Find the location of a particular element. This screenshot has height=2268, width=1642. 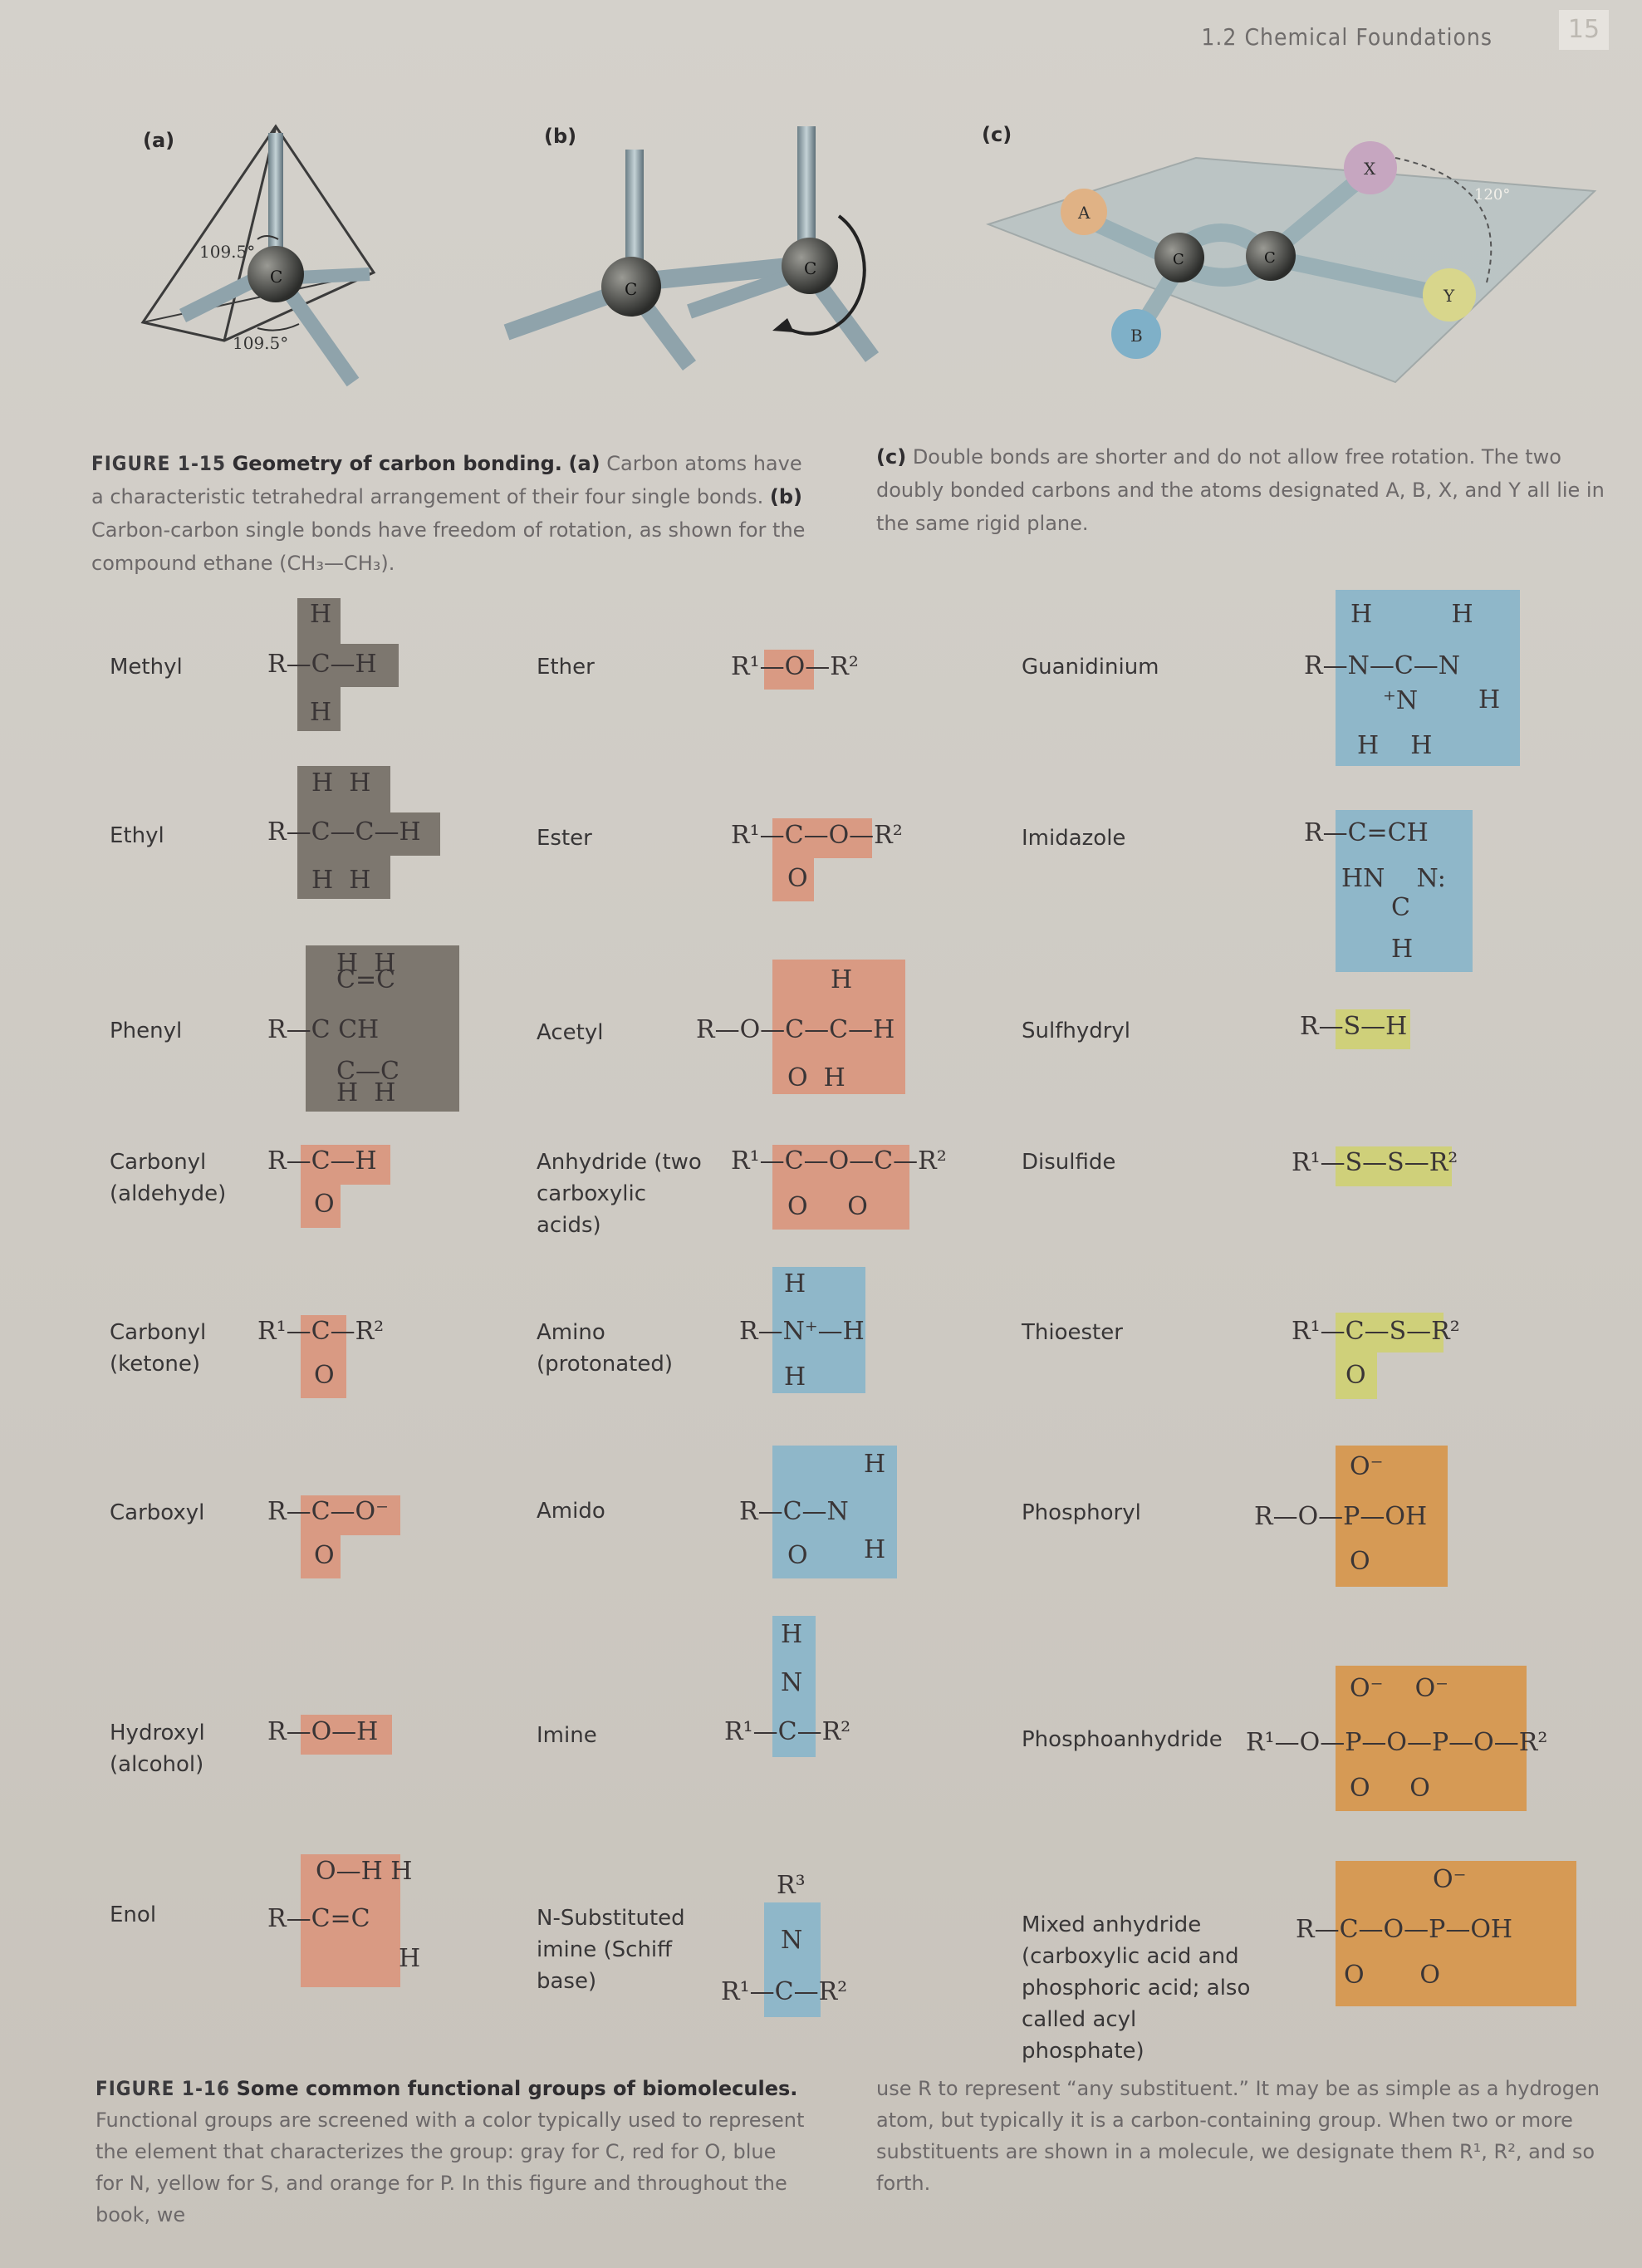

thioester-screen is located at coordinates (1389, 1332).